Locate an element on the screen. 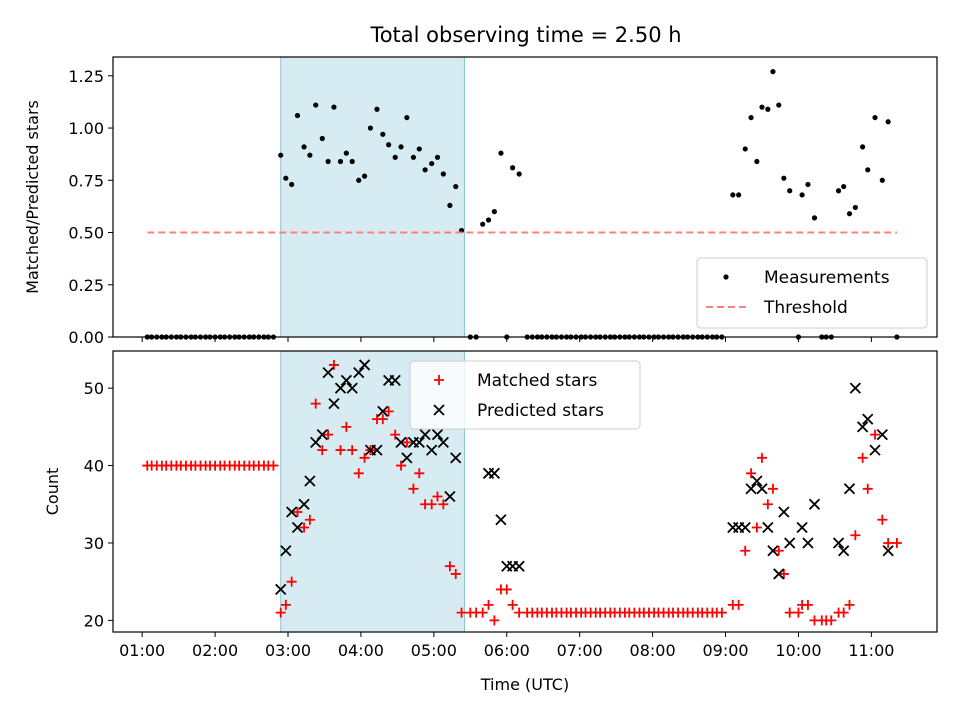  y-tick-label: 20 is located at coordinates (94, 620).